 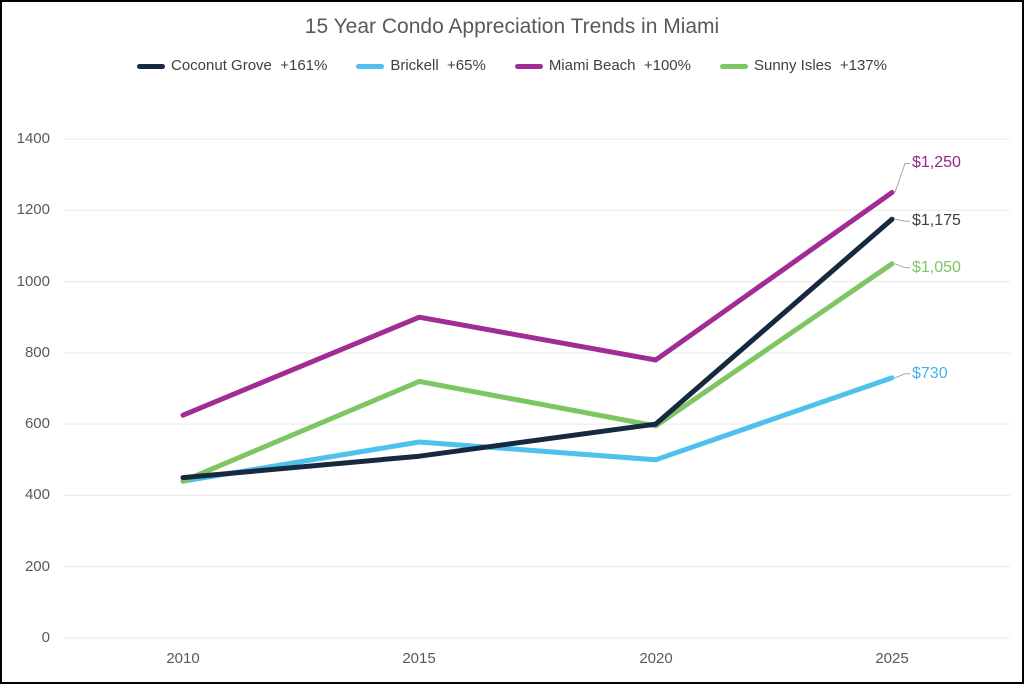 I want to click on series-line-brickell, so click(x=537, y=429).